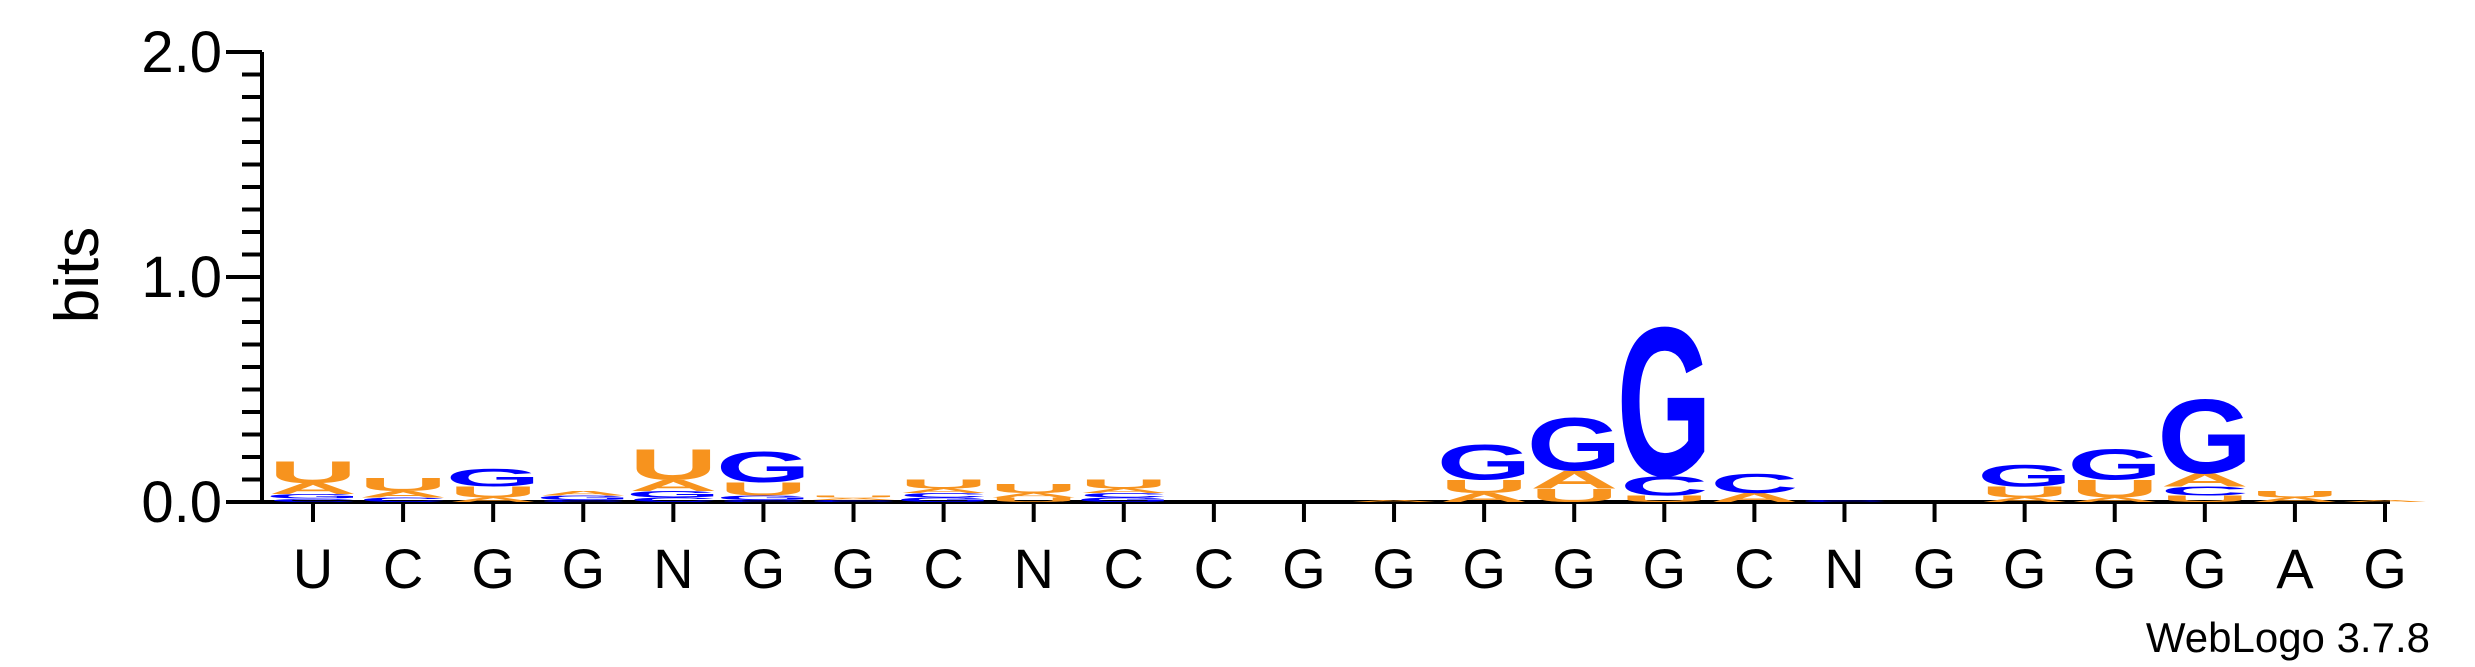  I want to click on y-tick-label: 1.0, so click(181, 277).